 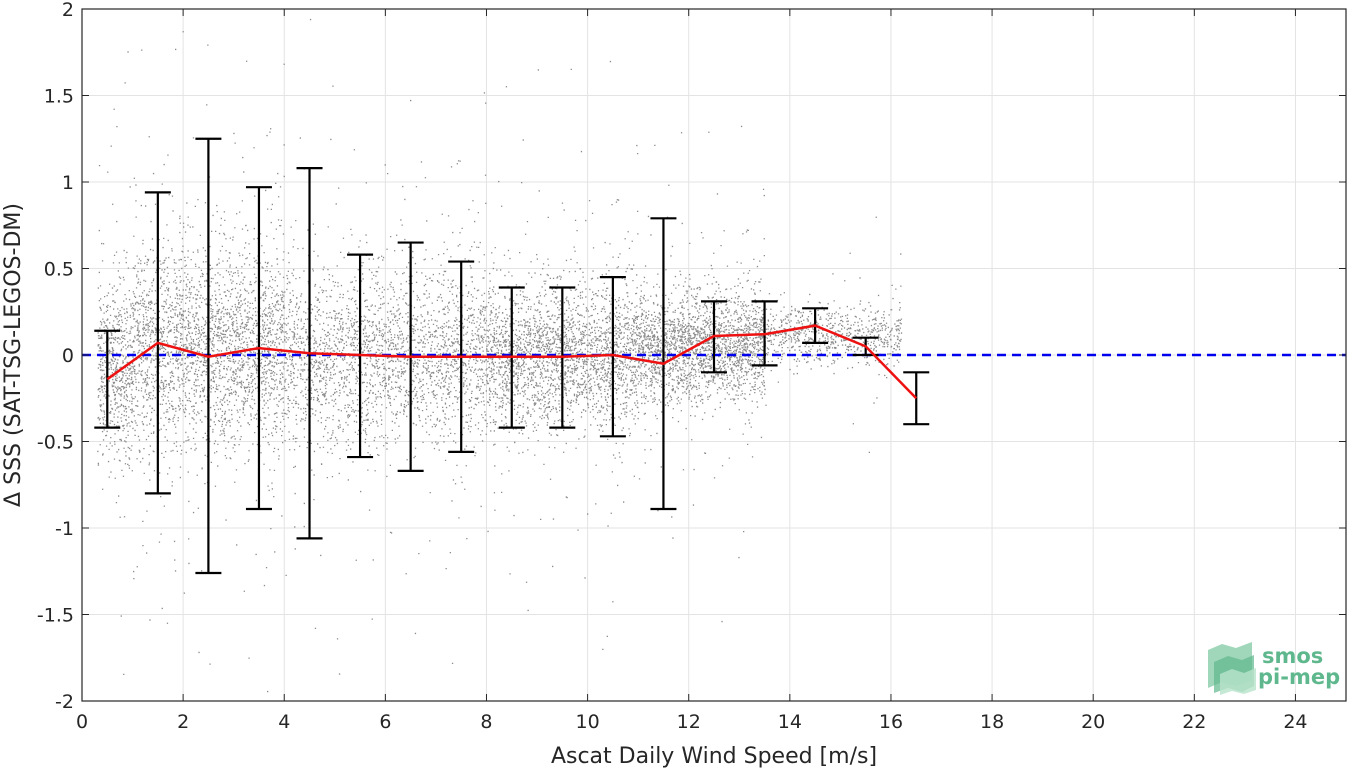 What do you see at coordinates (486, 722) in the screenshot?
I see `x-tick-label: 8` at bounding box center [486, 722].